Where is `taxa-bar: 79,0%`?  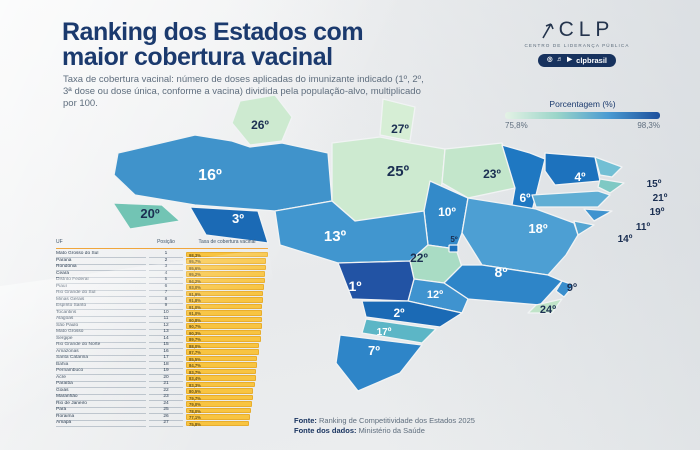 taxa-bar: 79,0% is located at coordinates (219, 404).